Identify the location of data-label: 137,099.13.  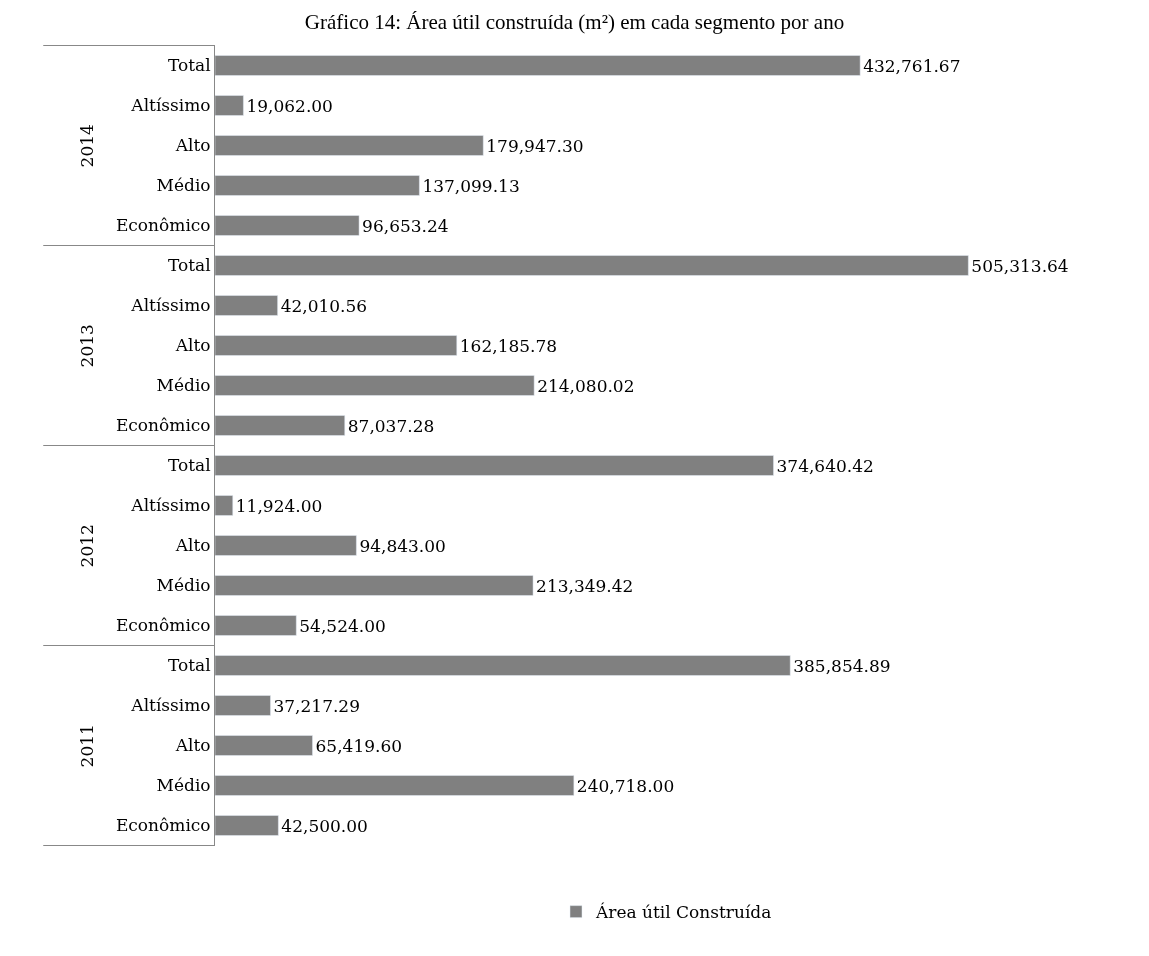
(471, 185).